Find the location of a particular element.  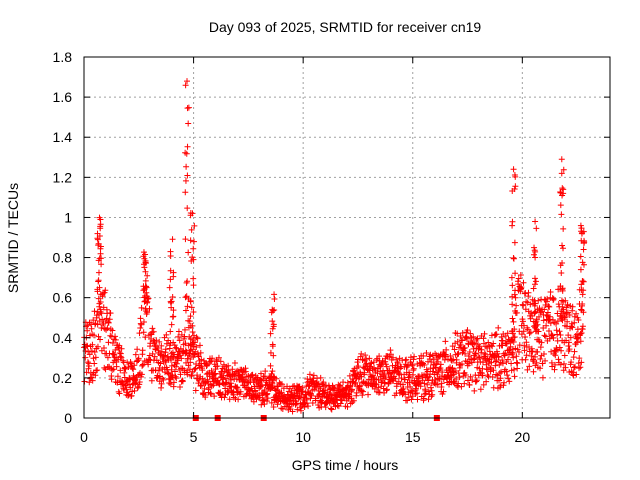

x-tick-labels: 0 5 10 15 20 is located at coordinates (305, 437).